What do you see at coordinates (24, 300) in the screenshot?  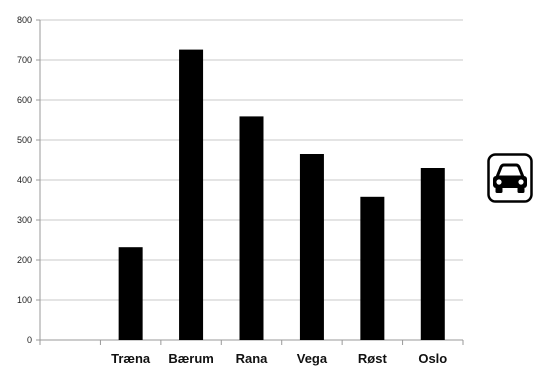 I see `y-tick-label: 100` at bounding box center [24, 300].